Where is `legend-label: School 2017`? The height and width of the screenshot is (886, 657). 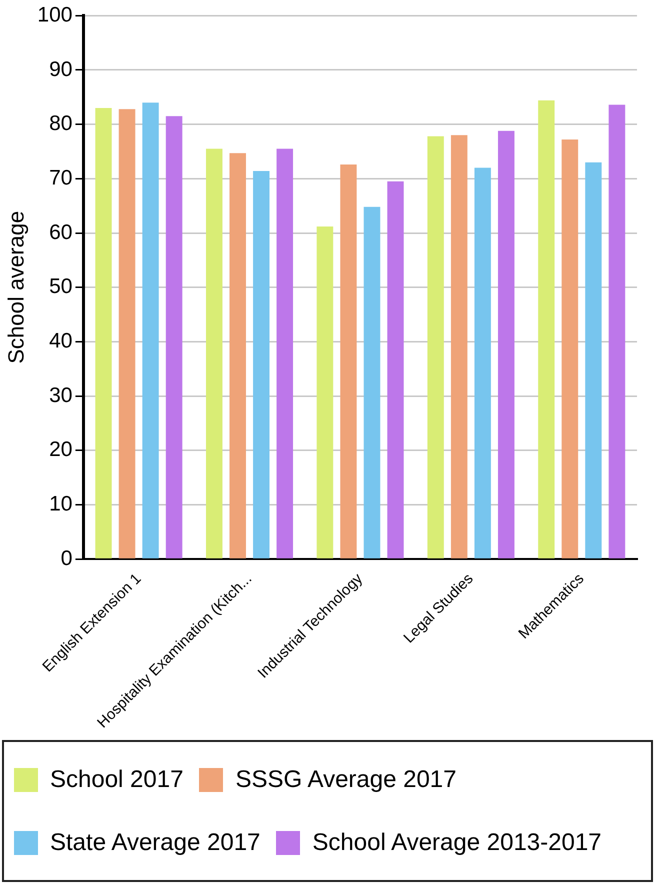 legend-label: School 2017 is located at coordinates (117, 780).